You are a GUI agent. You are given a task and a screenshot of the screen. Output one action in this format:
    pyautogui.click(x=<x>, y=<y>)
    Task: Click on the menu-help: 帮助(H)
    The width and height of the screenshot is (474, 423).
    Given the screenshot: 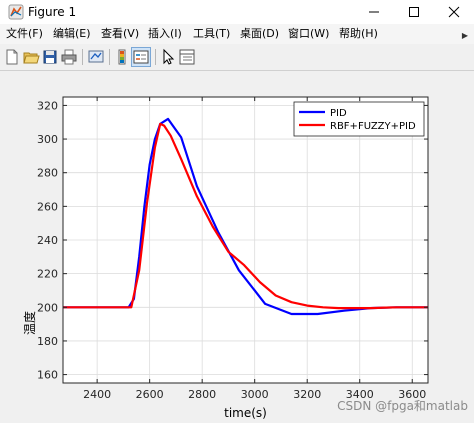 What is the action you would take?
    pyautogui.click(x=358, y=33)
    